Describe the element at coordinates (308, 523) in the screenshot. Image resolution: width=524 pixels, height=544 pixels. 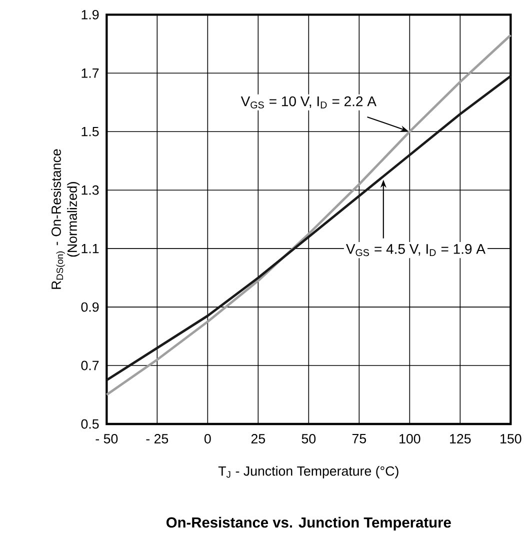
I see `text: On-Resistance vs. Junction Temperature` at that location.